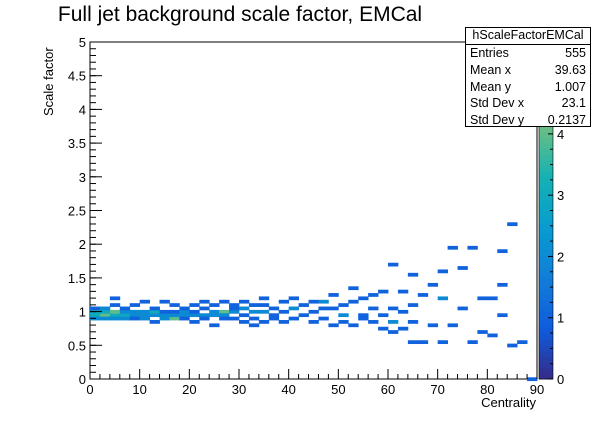 The image size is (596, 422). I want to click on stats-label: Mean x, so click(490, 69).